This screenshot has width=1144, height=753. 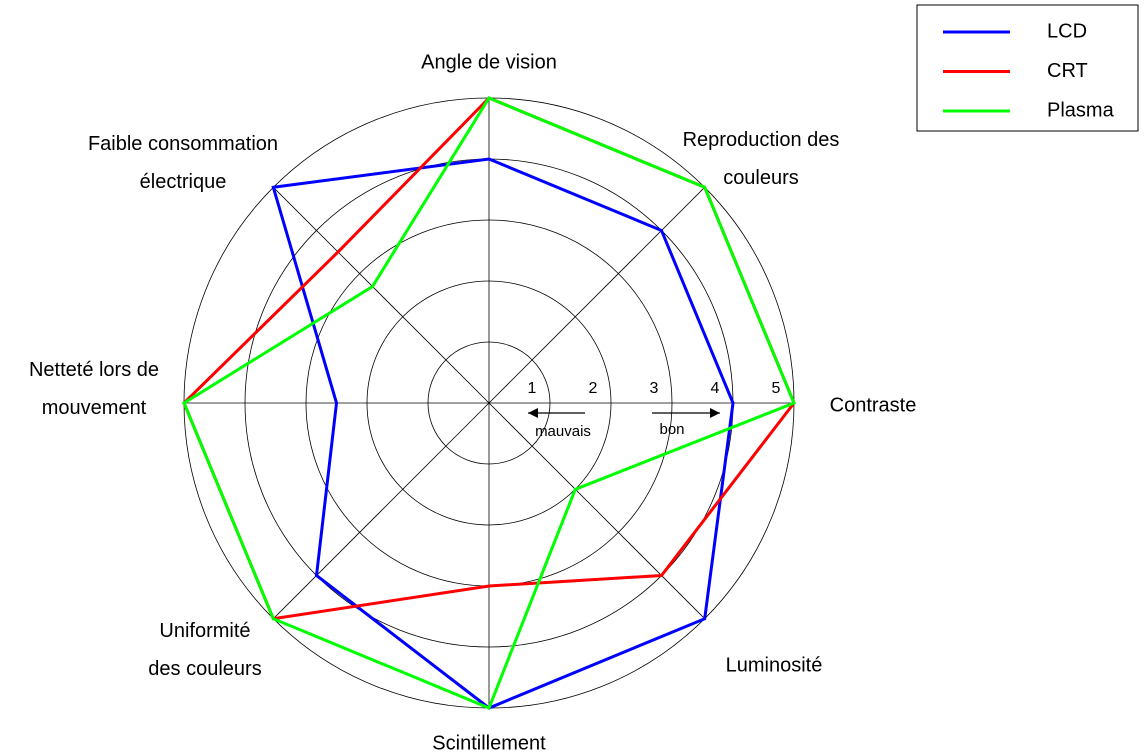 What do you see at coordinates (204, 650) in the screenshot?
I see `category-label: Uniformité des couleurs` at bounding box center [204, 650].